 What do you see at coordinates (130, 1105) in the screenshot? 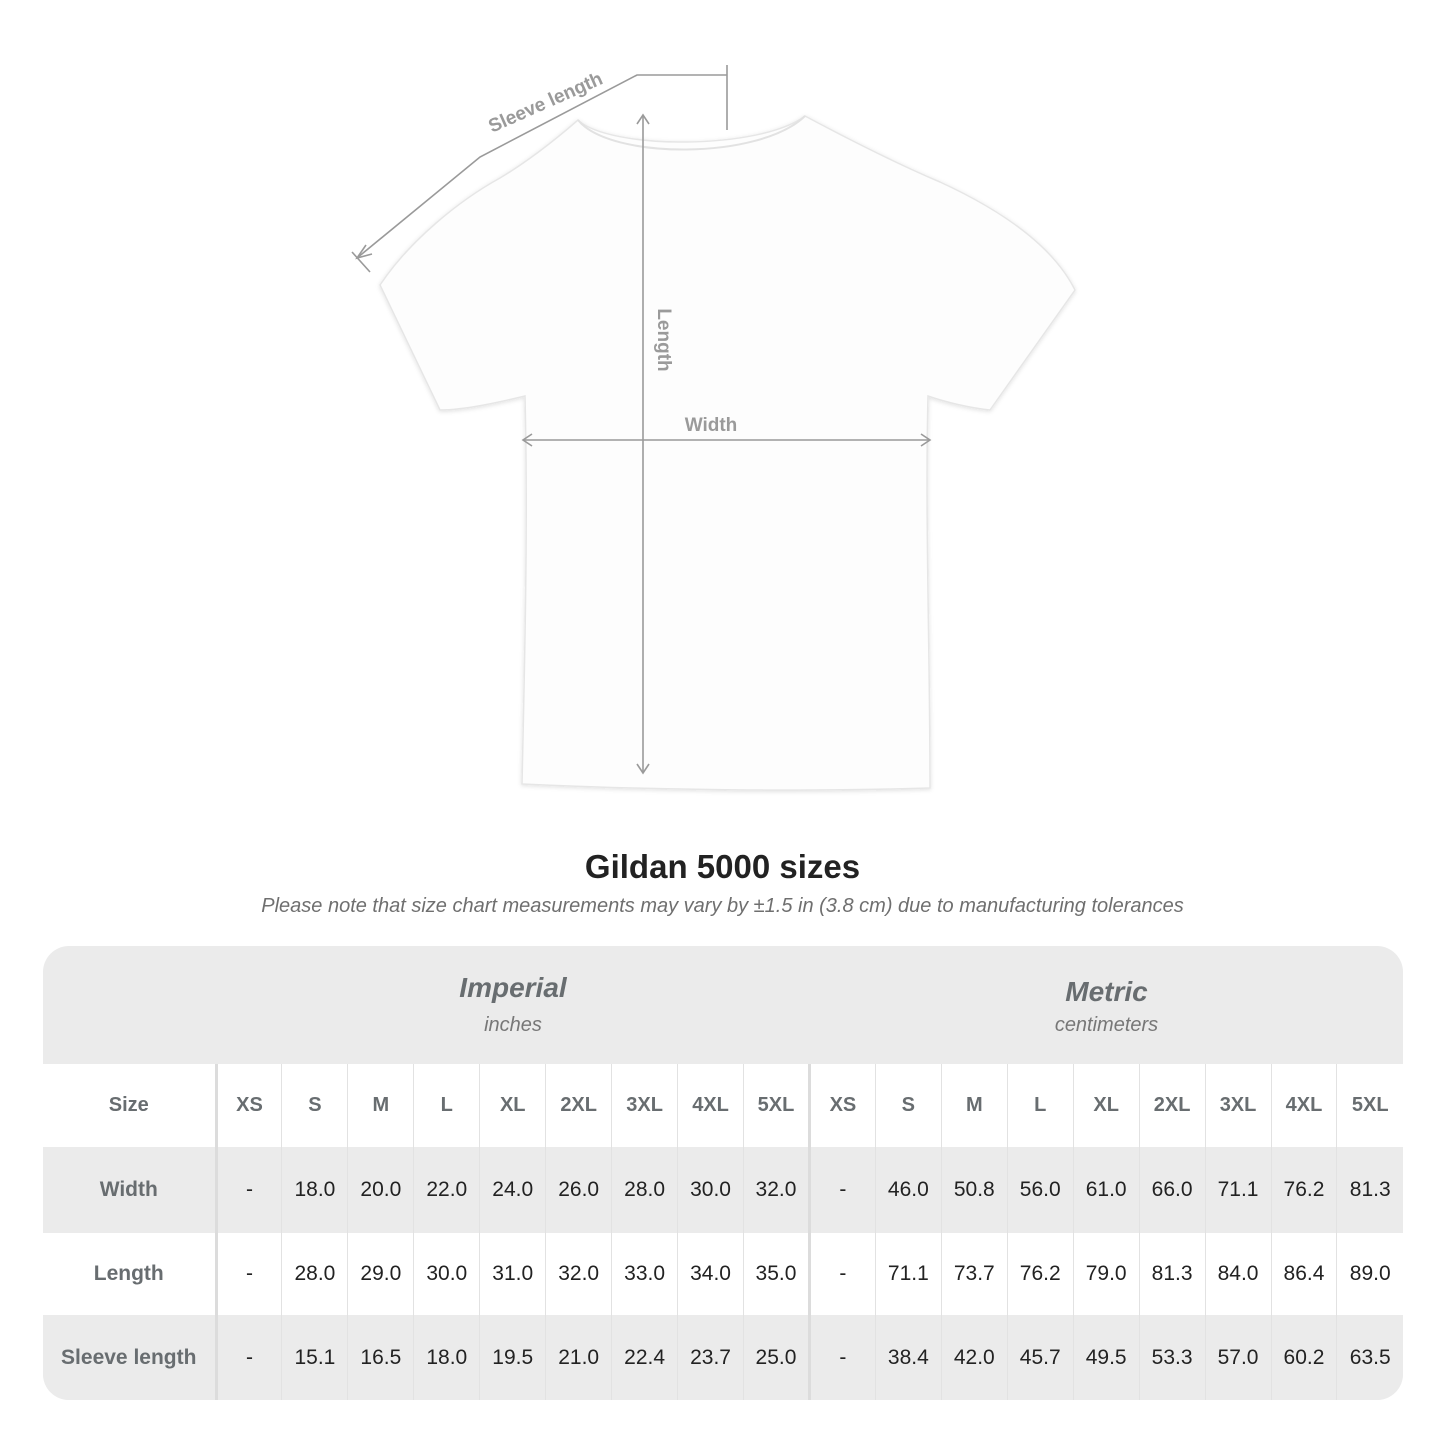
I see `size-header: Size` at bounding box center [130, 1105].